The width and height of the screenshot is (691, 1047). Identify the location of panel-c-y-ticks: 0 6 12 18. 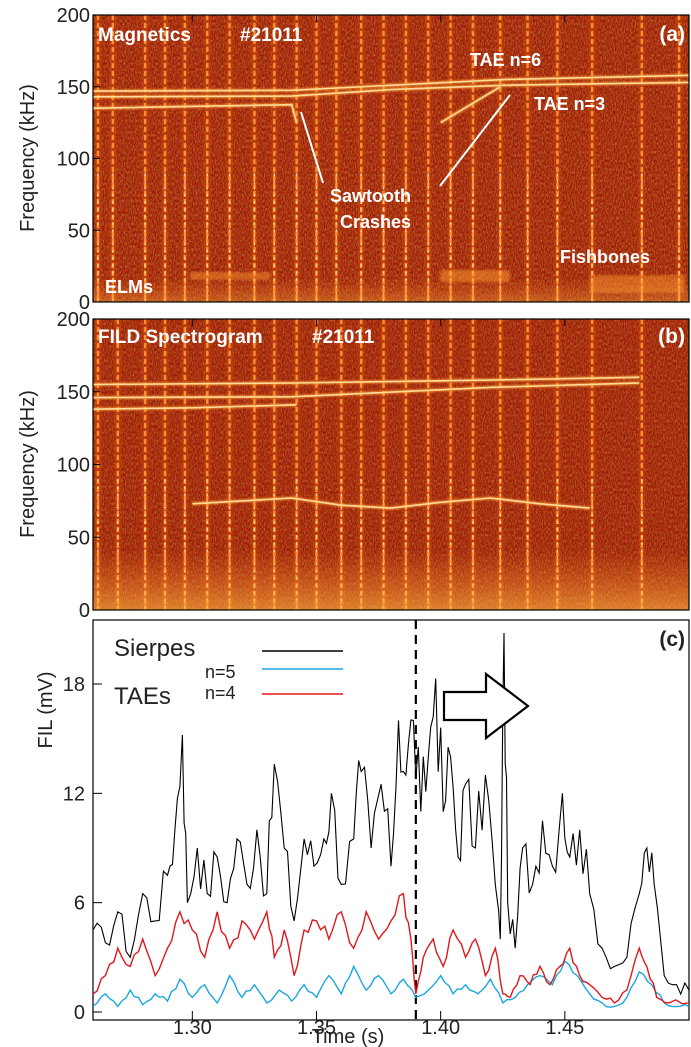
(82, 849).